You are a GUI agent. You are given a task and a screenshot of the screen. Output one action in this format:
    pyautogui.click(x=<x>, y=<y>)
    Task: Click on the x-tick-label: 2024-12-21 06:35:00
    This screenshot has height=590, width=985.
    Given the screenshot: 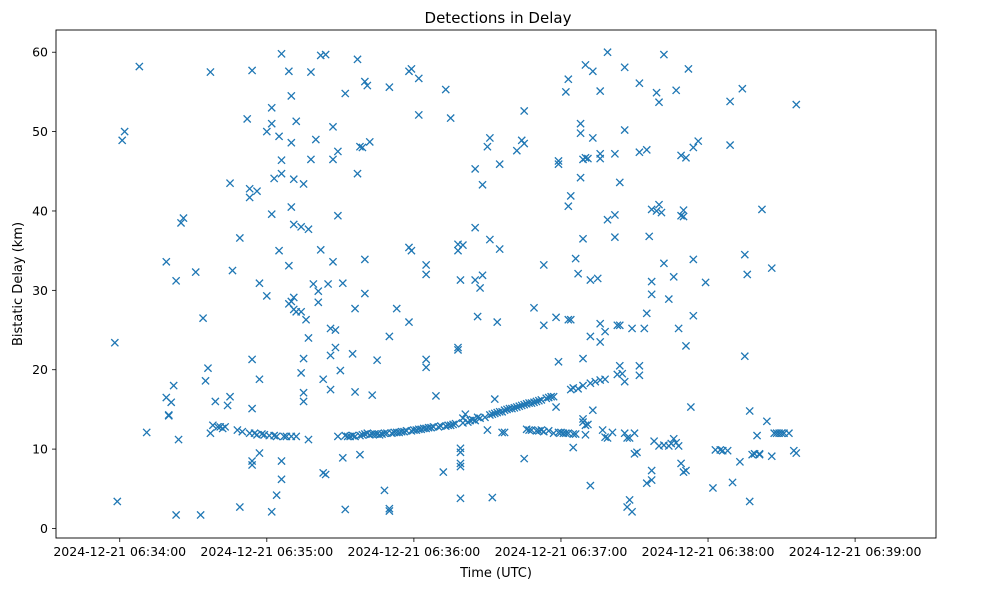 What is the action you would take?
    pyautogui.click(x=266, y=551)
    